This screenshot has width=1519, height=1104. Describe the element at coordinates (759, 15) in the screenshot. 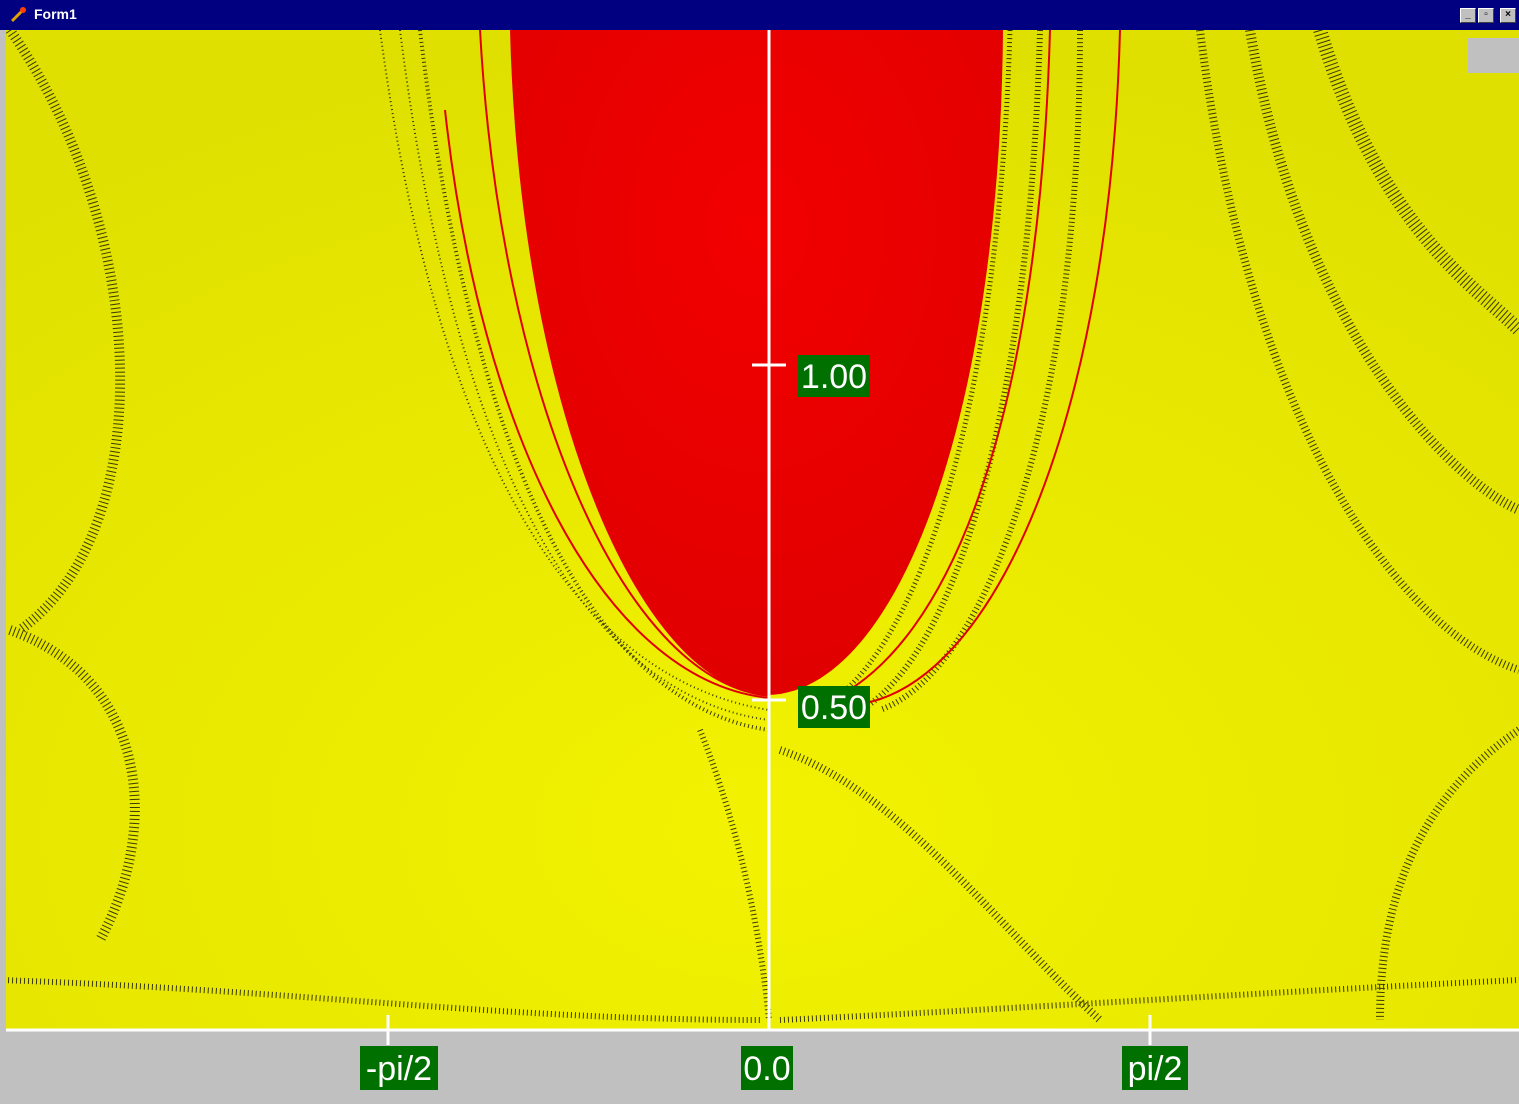

I see `title-bar: Form1 _ ▫ ×` at that location.